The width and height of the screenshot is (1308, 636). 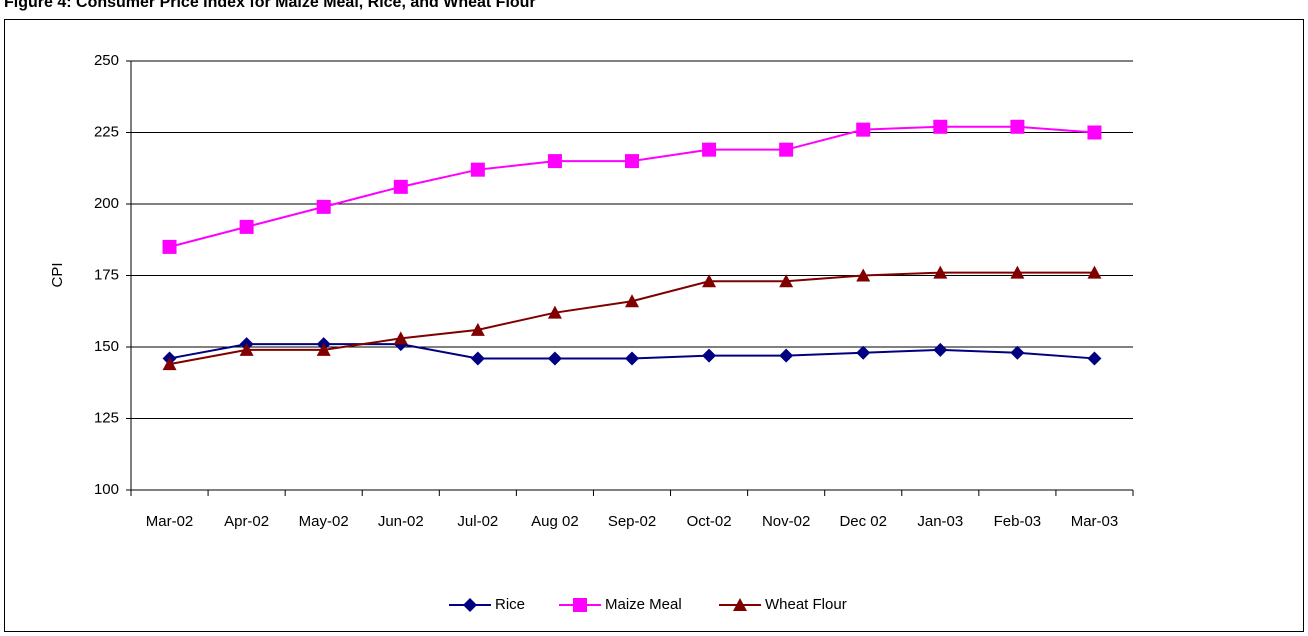 I want to click on y-tick-label: 200, so click(x=106, y=203).